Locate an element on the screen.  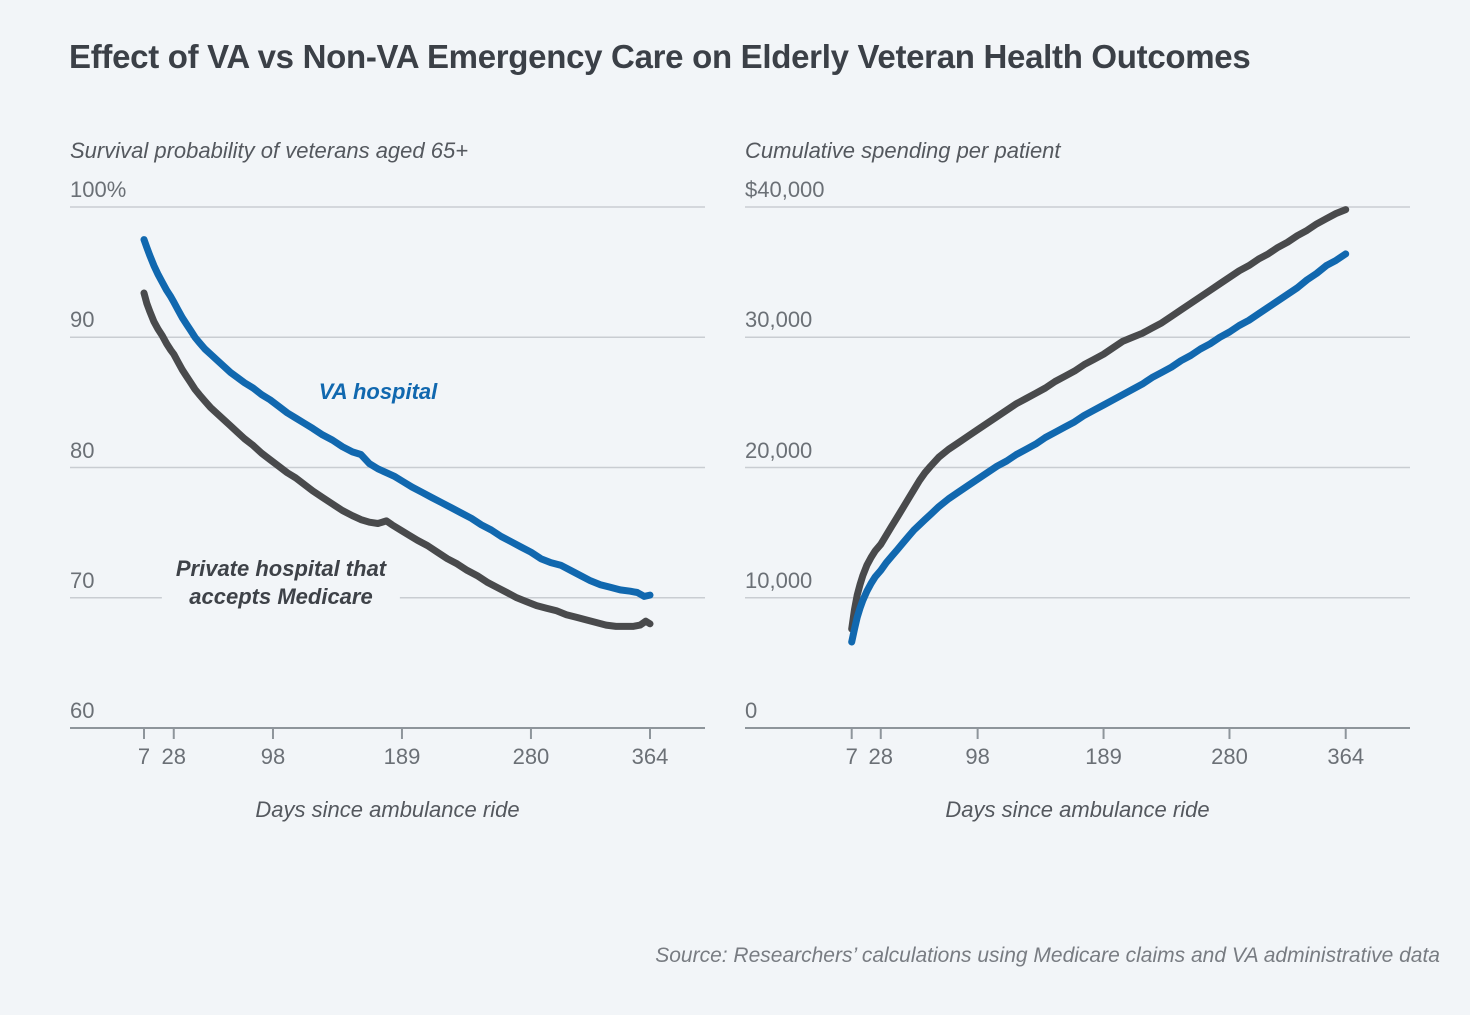
y-axis-label: $40,000 is located at coordinates (785, 189).